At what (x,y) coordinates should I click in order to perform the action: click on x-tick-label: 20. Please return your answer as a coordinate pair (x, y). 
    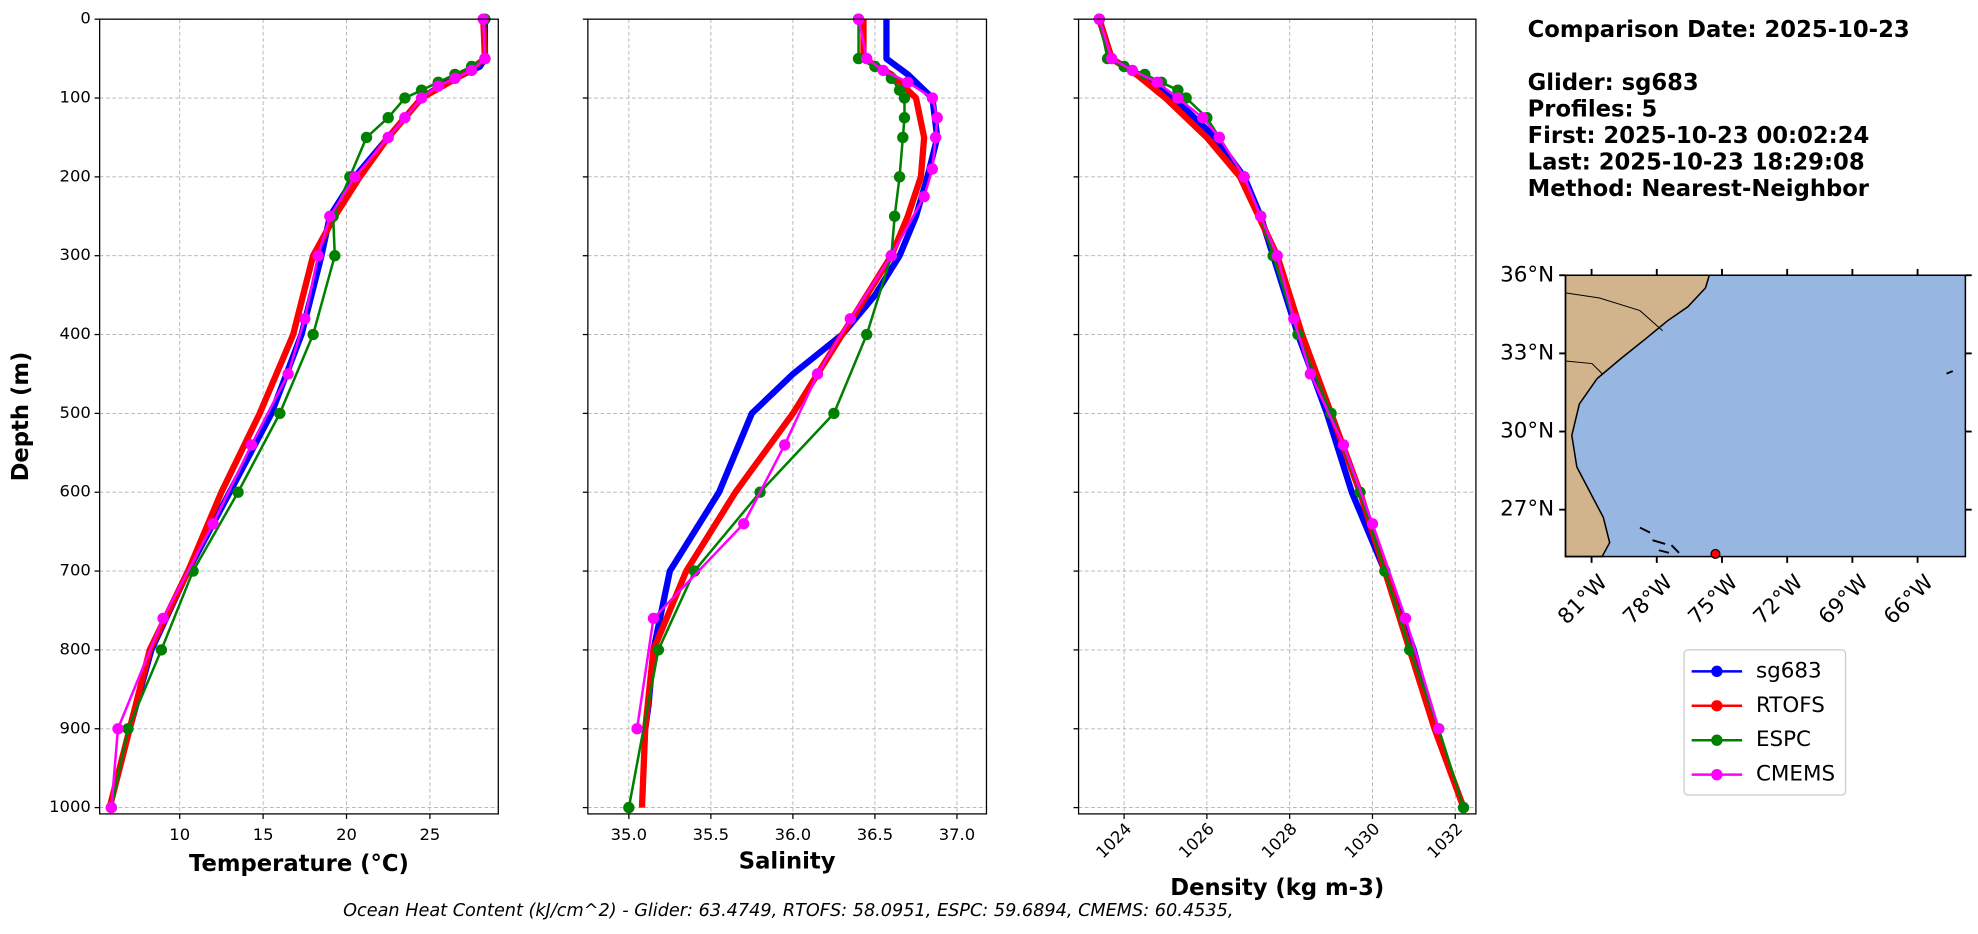
    Looking at the image, I should click on (346, 834).